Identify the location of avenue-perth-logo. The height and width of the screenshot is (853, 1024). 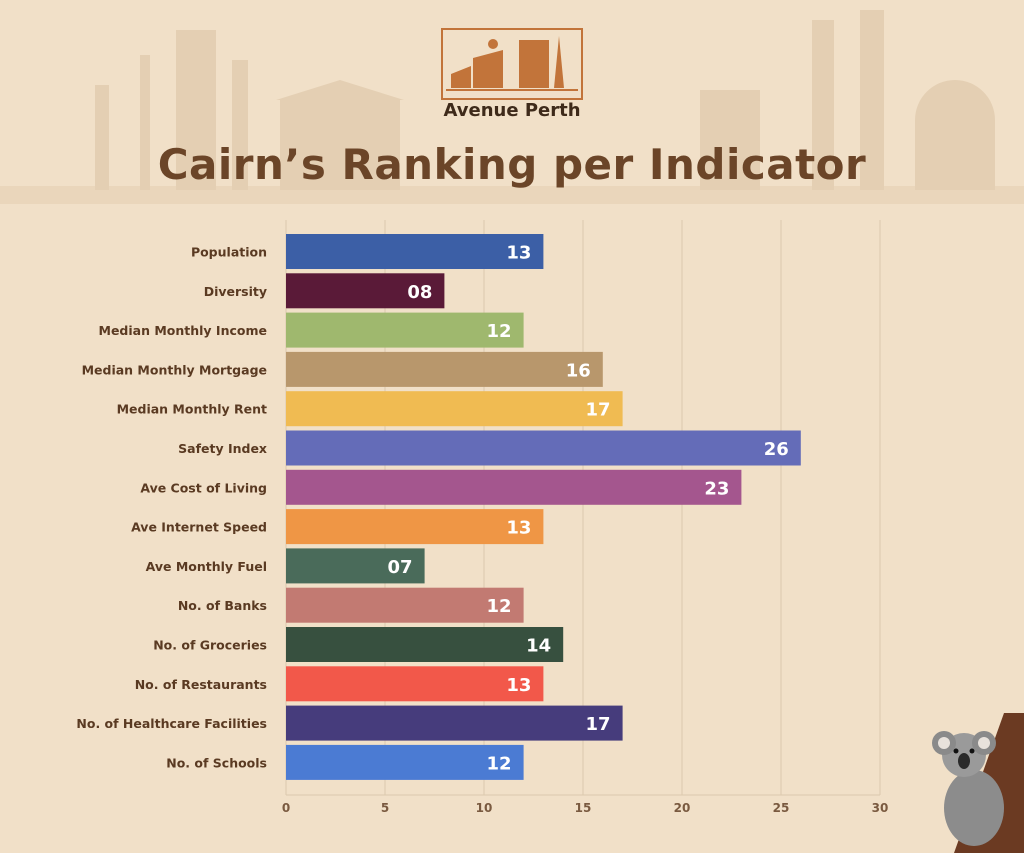
(512, 64).